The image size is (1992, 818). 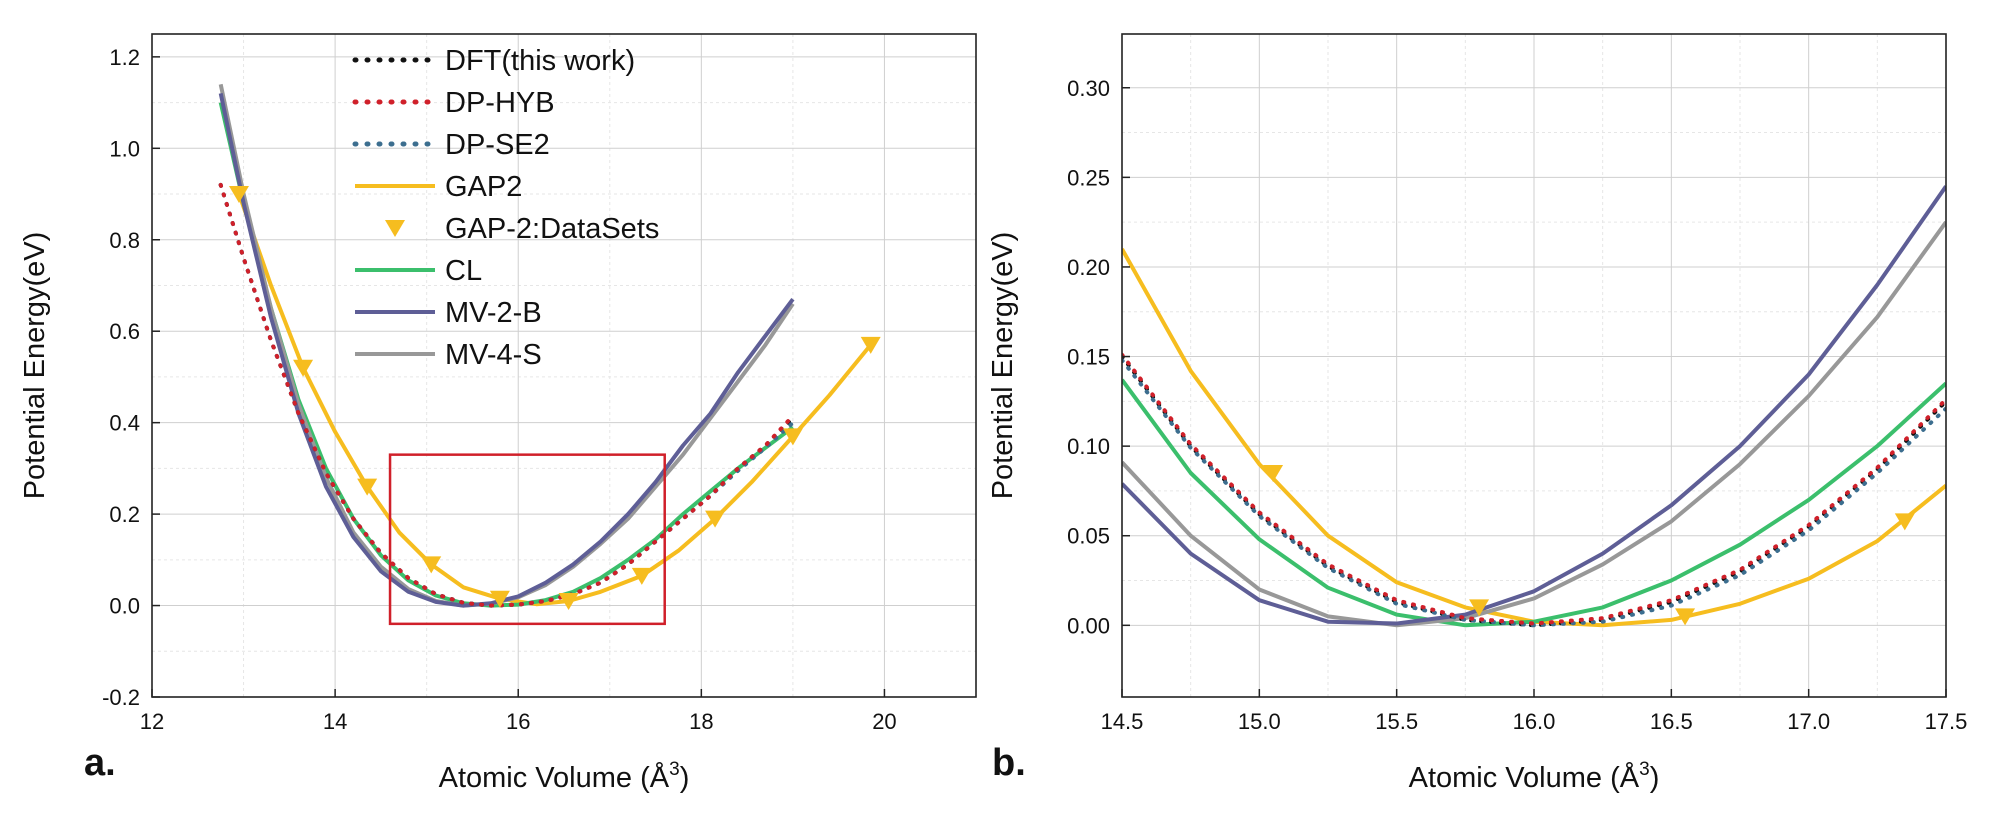 I want to click on panel-b-x-tick-label: 16.0, so click(x=1534, y=721).